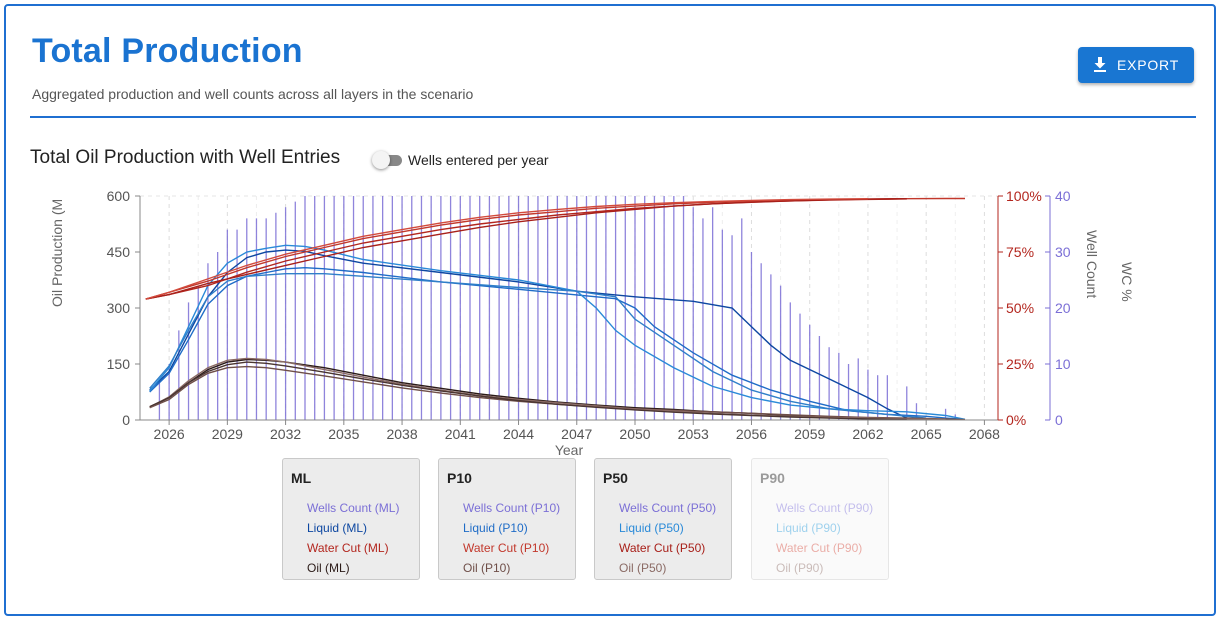  What do you see at coordinates (668, 508) in the screenshot?
I see `legend-item: Wells Count (P50)` at bounding box center [668, 508].